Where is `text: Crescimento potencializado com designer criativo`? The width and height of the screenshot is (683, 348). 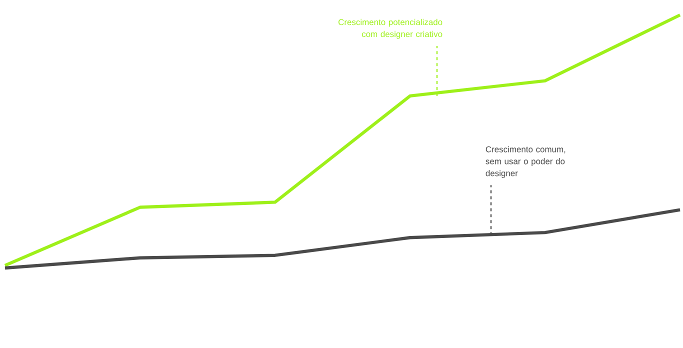
text: Crescimento potencializado com designer criativo is located at coordinates (390, 28).